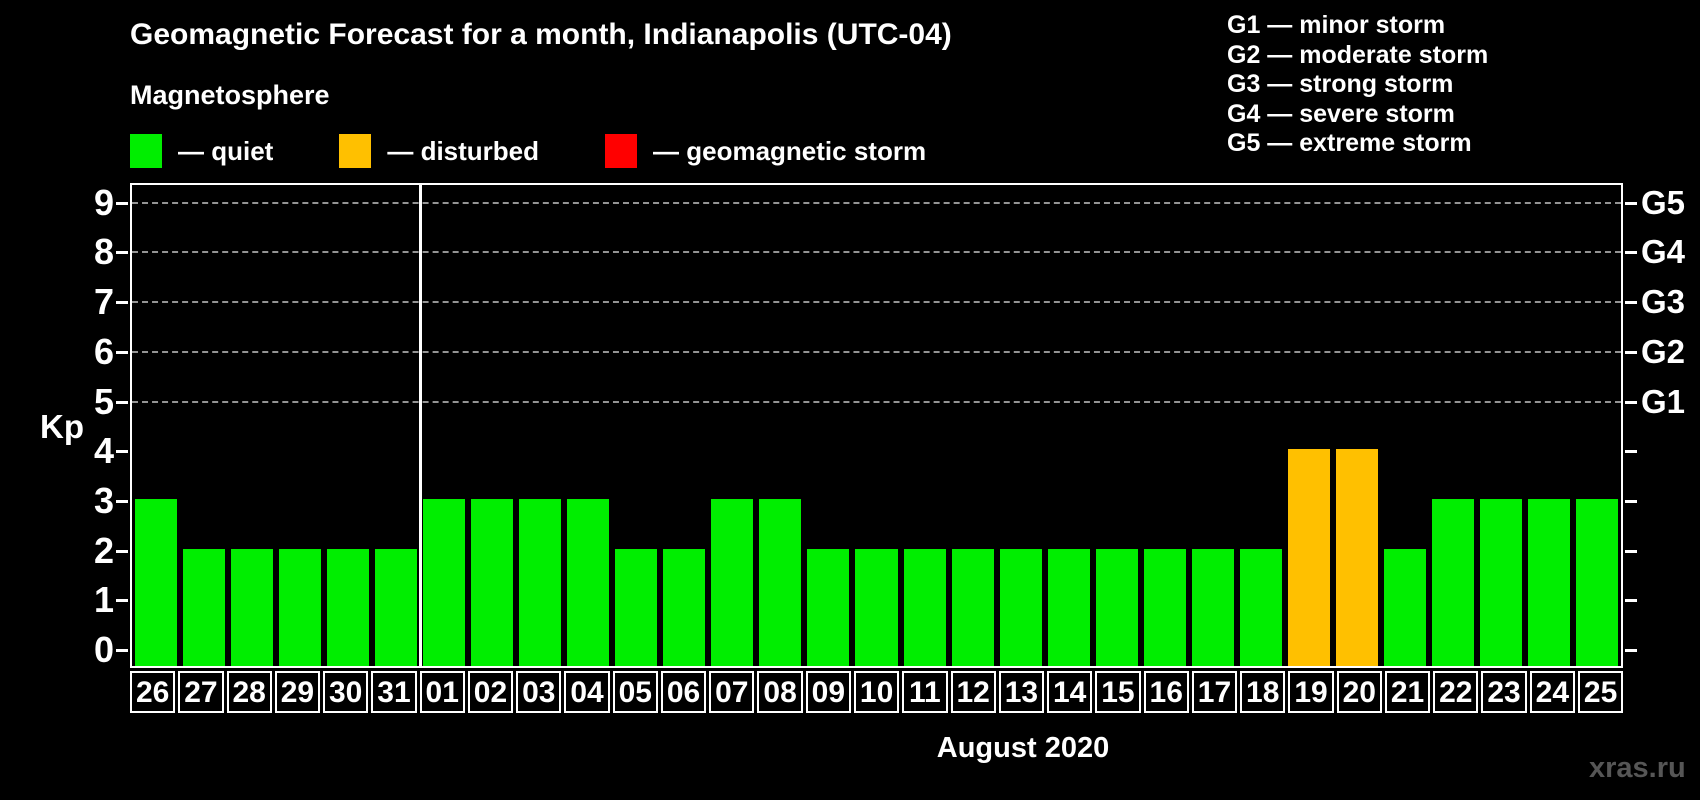 This screenshot has width=1700, height=800. What do you see at coordinates (1118, 692) in the screenshot?
I see `day-label-15: 15` at bounding box center [1118, 692].